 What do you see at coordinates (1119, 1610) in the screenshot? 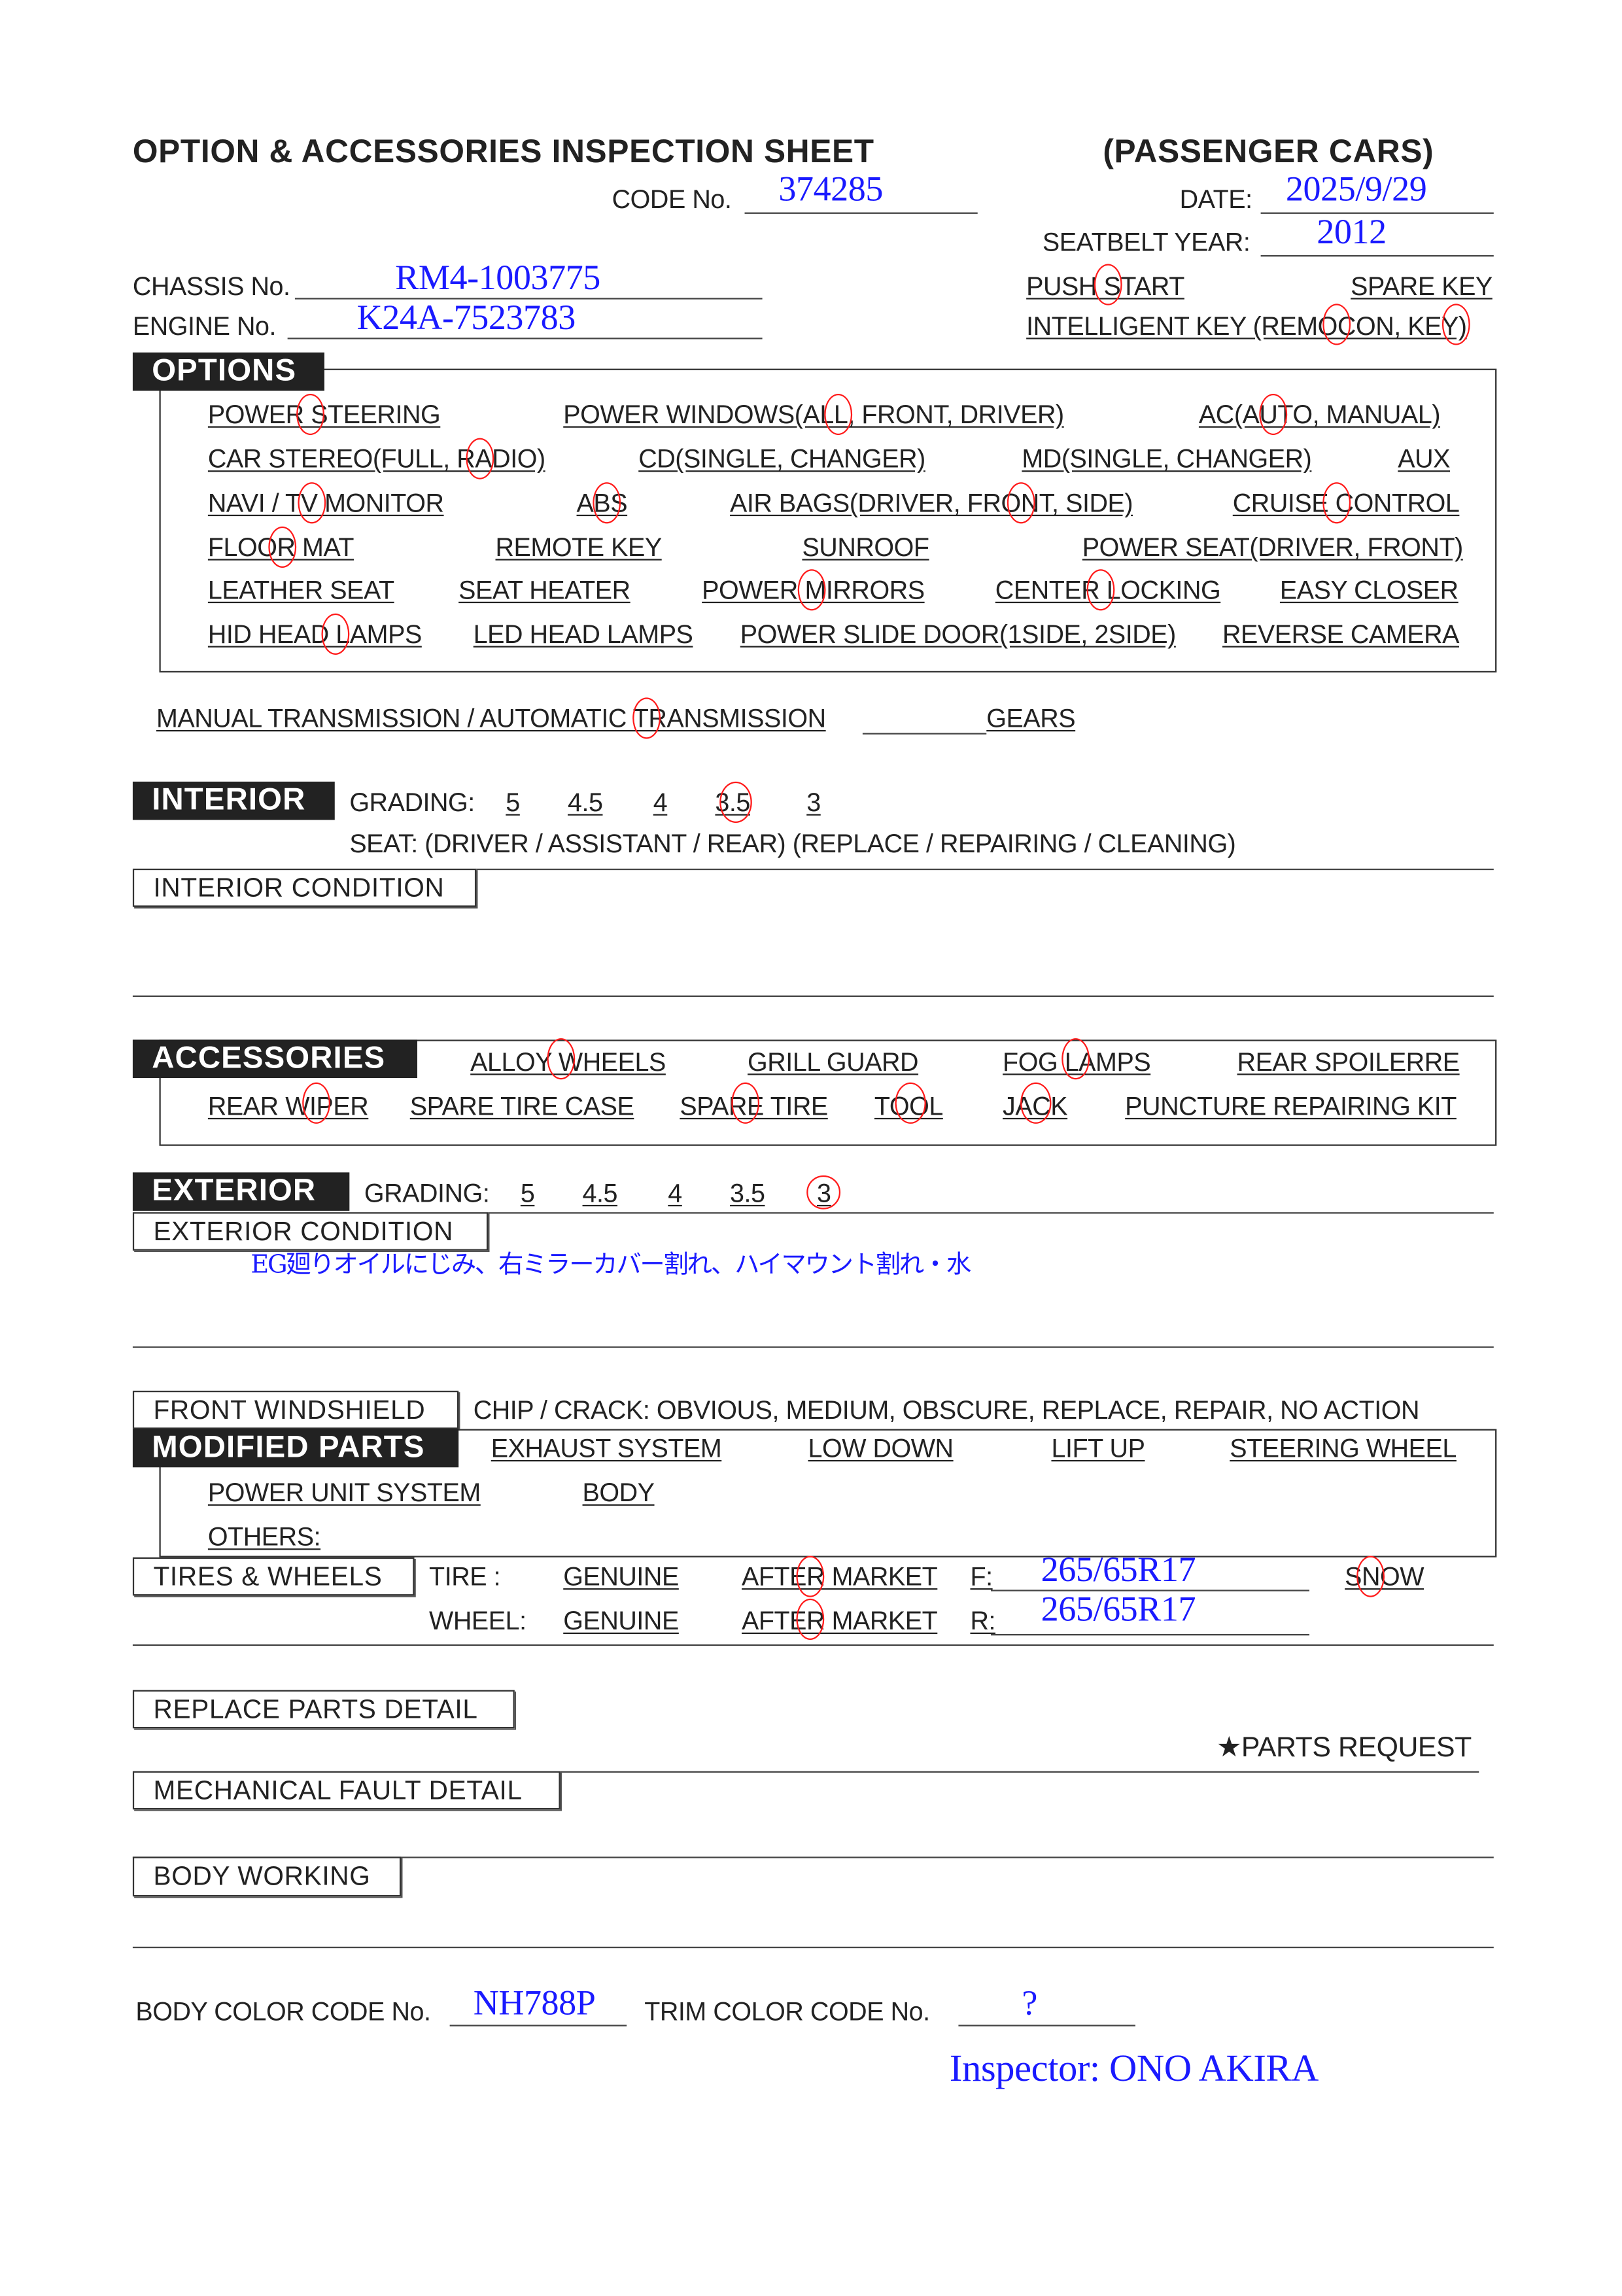
I see `rear-tire-size: 265/65R17` at bounding box center [1119, 1610].